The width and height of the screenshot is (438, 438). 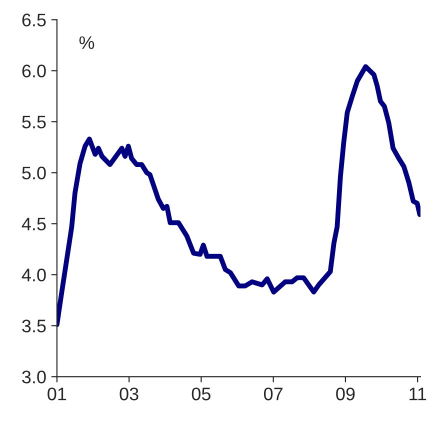 What do you see at coordinates (129, 394) in the screenshot?
I see `x-tick-label: 03` at bounding box center [129, 394].